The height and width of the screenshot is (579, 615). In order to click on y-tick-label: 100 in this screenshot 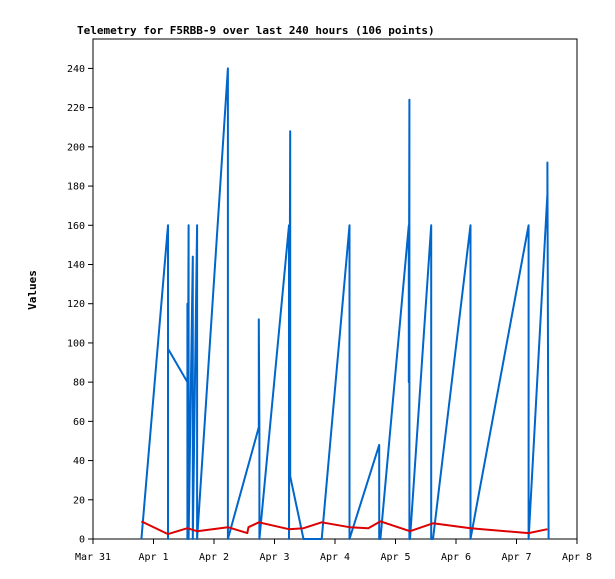, I will do `click(76, 343)`.